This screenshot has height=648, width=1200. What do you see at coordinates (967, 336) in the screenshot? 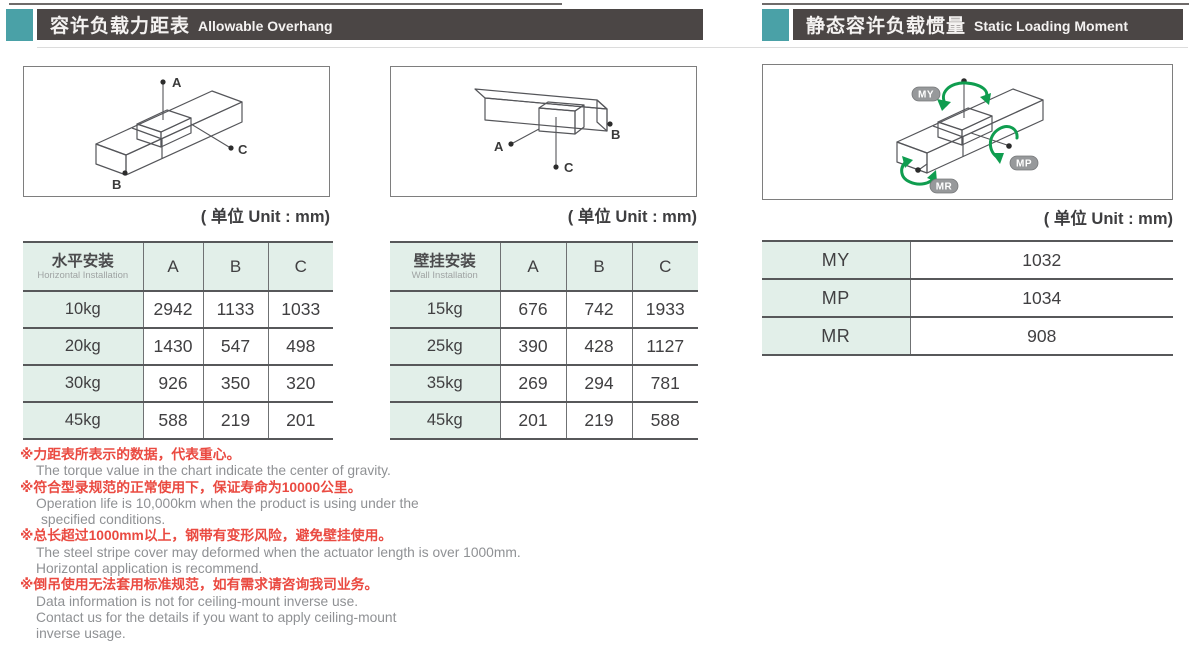
I see `table-row: MR 908` at bounding box center [967, 336].